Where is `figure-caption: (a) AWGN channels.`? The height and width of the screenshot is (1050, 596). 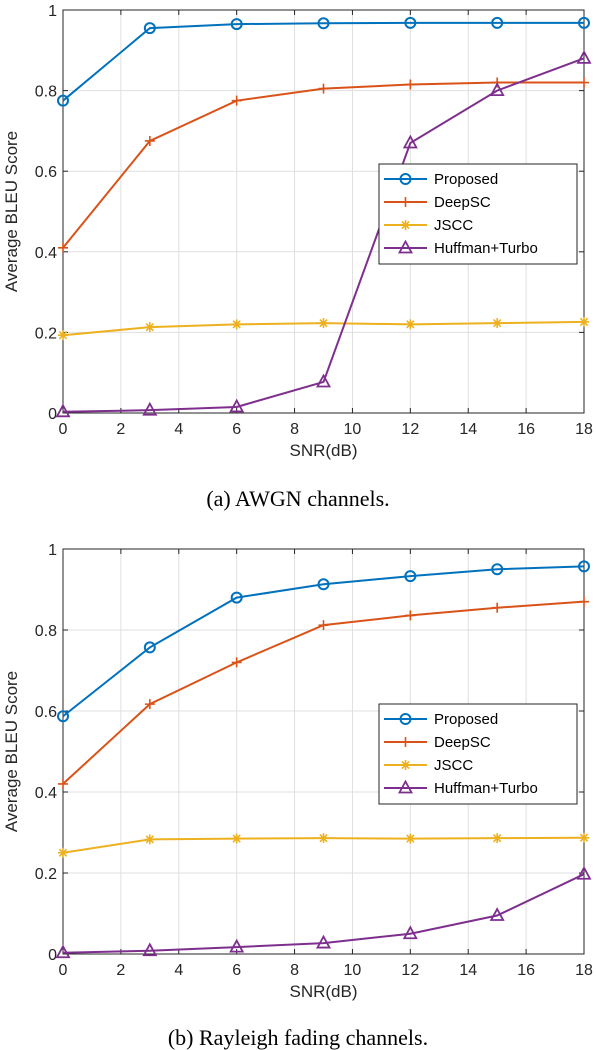
figure-caption: (a) AWGN channels. is located at coordinates (297, 498).